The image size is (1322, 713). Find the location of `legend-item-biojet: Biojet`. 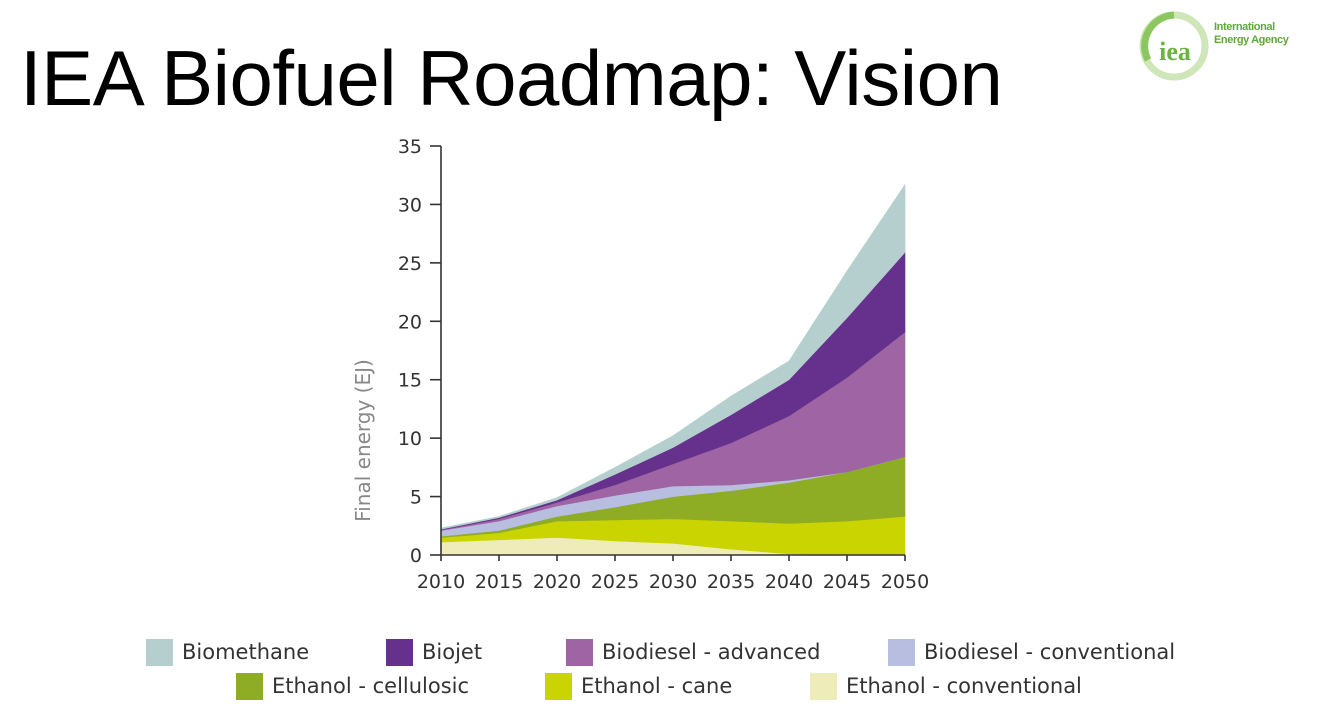

legend-item-biojet: Biojet is located at coordinates (434, 652).